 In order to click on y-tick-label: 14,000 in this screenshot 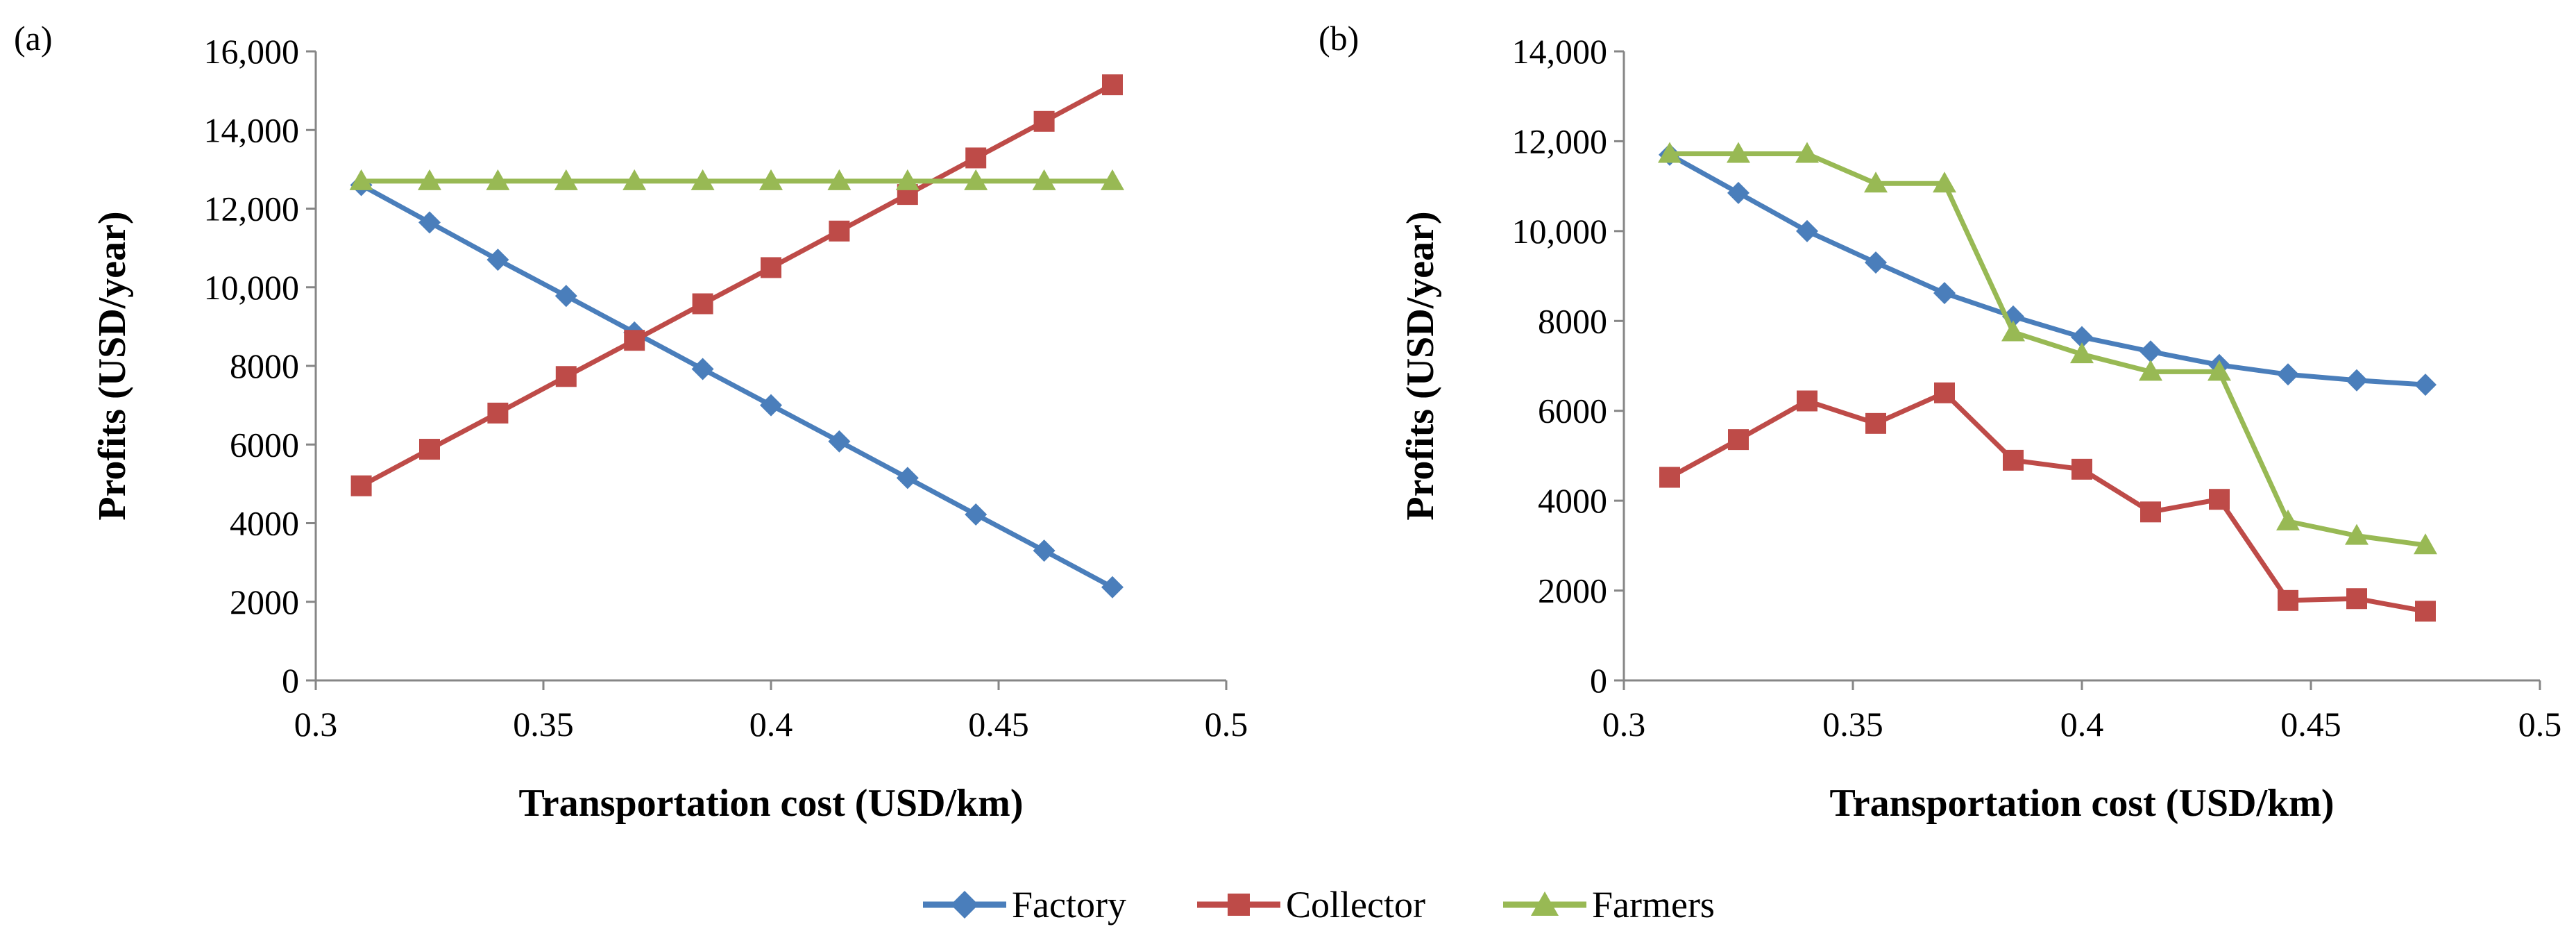, I will do `click(252, 129)`.